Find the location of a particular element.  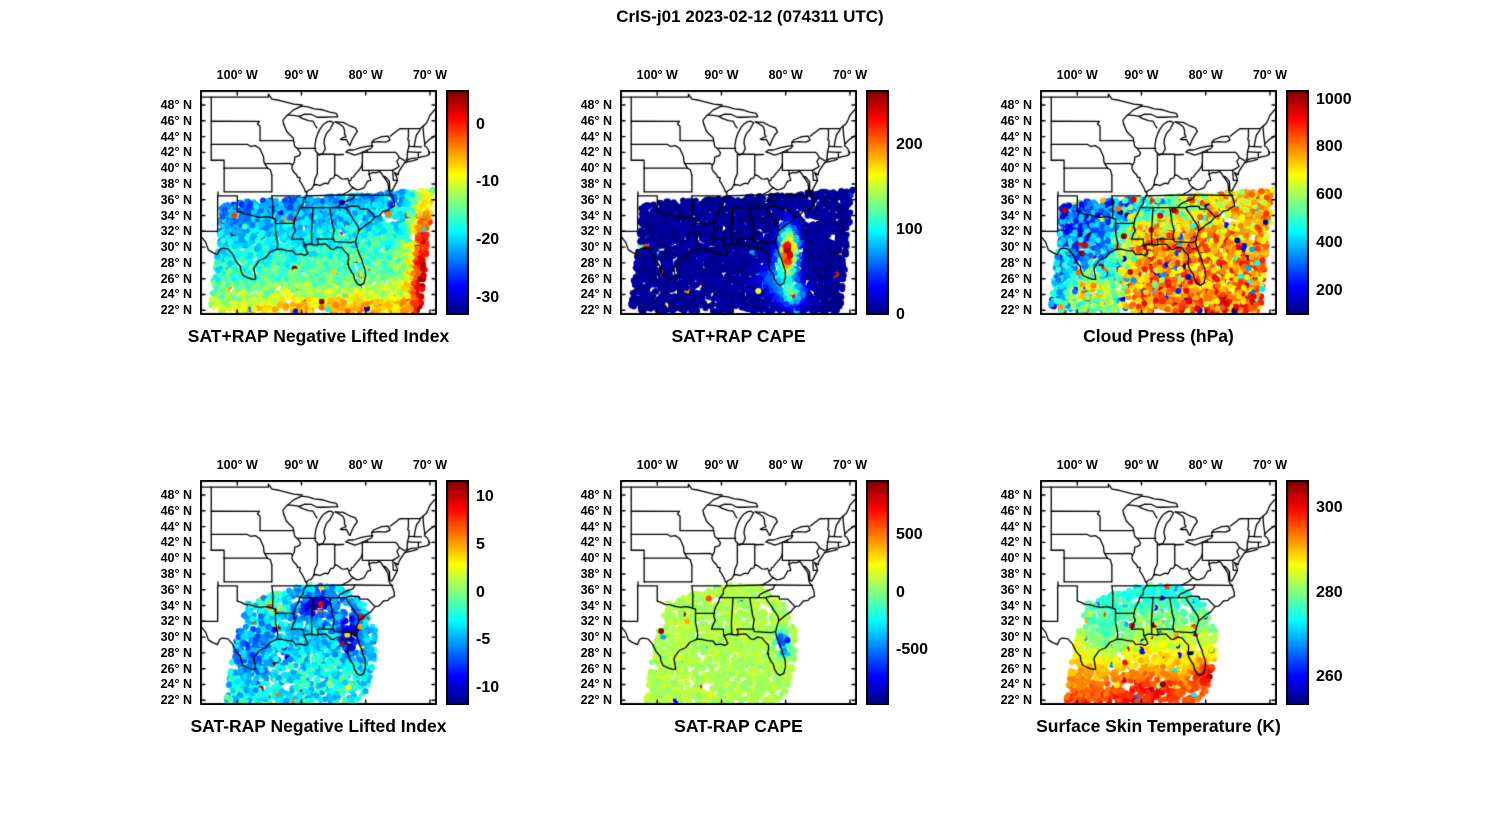

colorbar-tick-label: 280 is located at coordinates (1329, 592).